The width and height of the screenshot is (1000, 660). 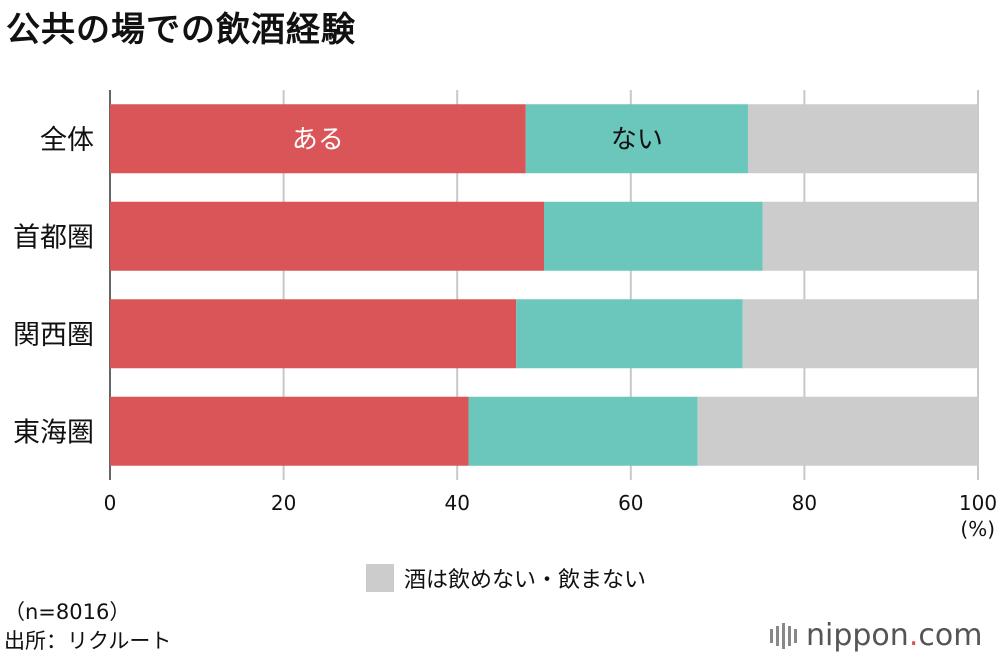 I want to click on legend-label: 酒は飲めない・飲まない, so click(x=525, y=580).